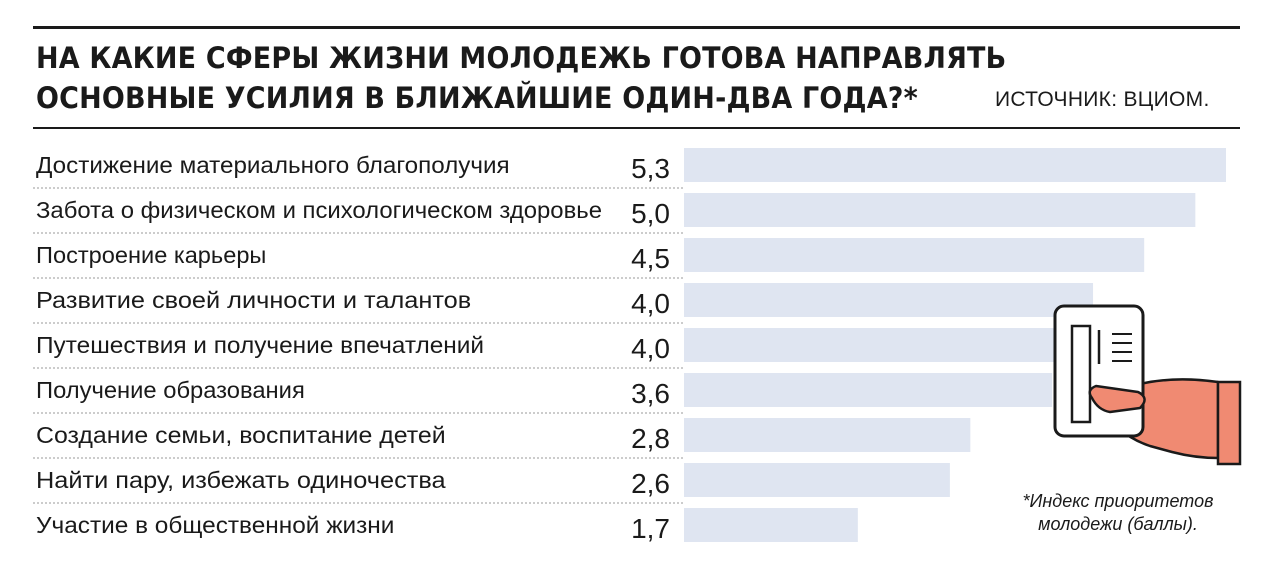  What do you see at coordinates (636, 128) in the screenshot?
I see `header-rule` at bounding box center [636, 128].